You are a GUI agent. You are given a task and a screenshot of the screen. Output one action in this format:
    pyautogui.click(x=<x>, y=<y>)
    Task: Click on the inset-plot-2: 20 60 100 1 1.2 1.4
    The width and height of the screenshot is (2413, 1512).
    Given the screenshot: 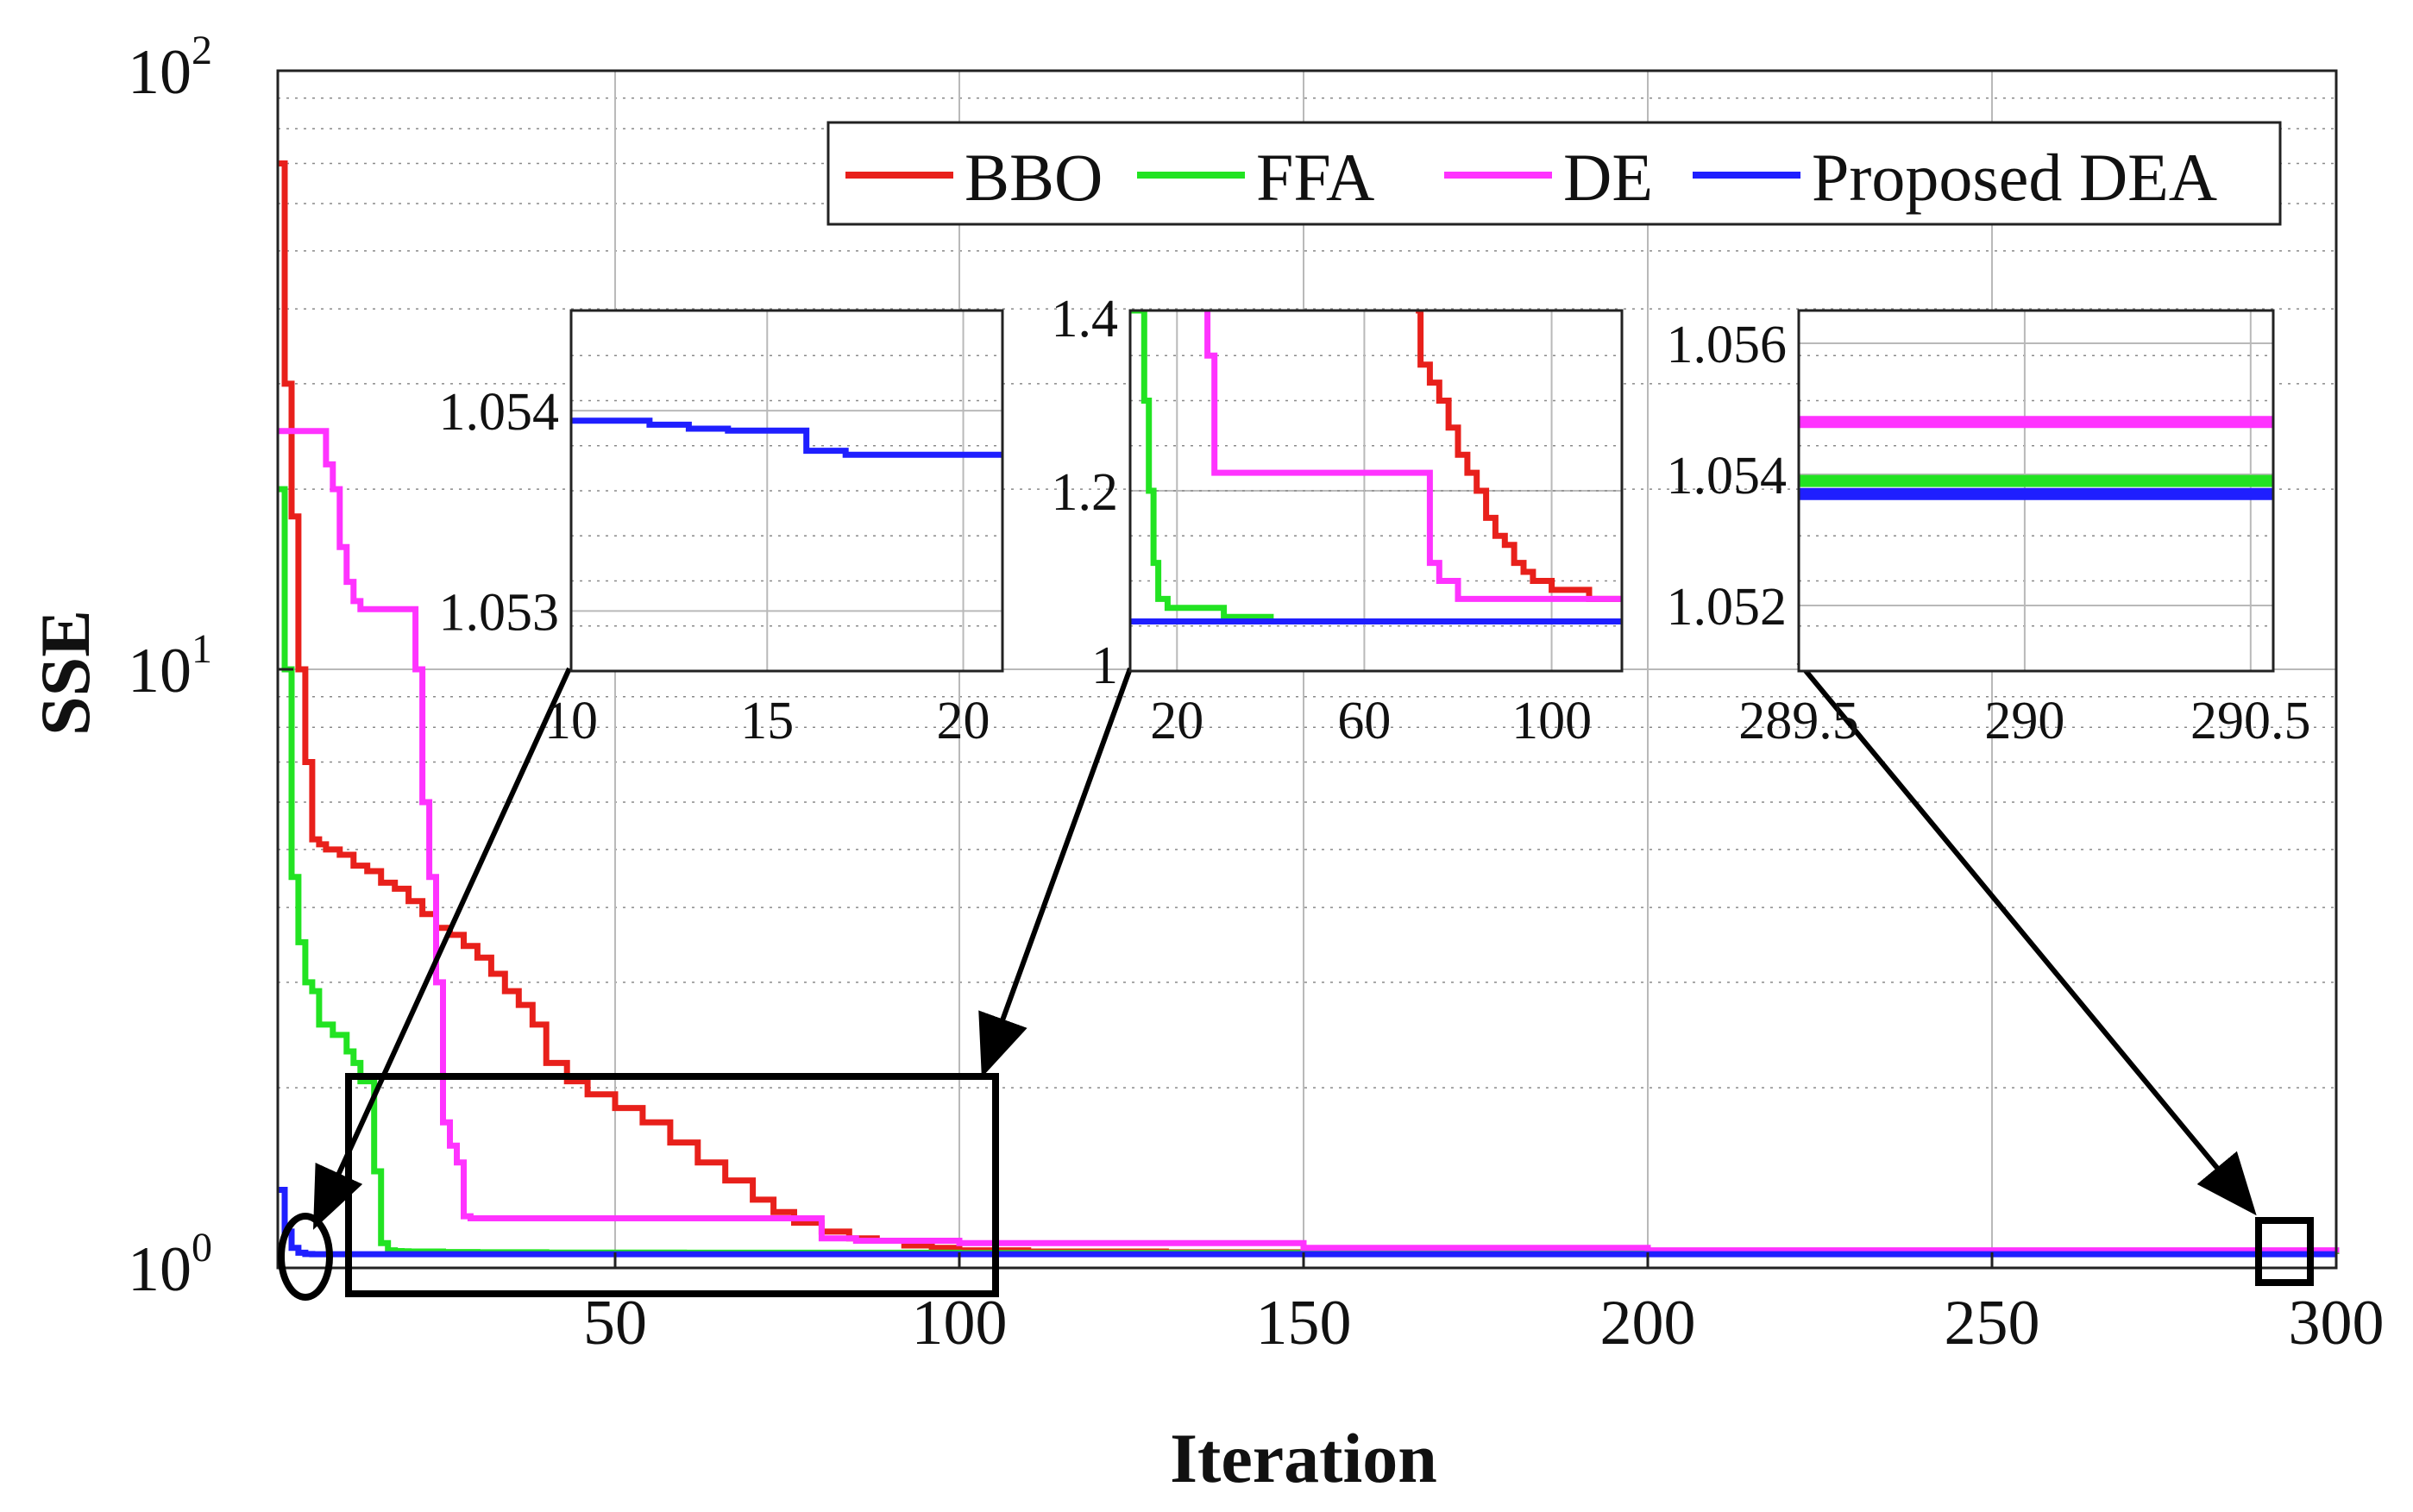 What is the action you would take?
    pyautogui.click(x=1338, y=520)
    